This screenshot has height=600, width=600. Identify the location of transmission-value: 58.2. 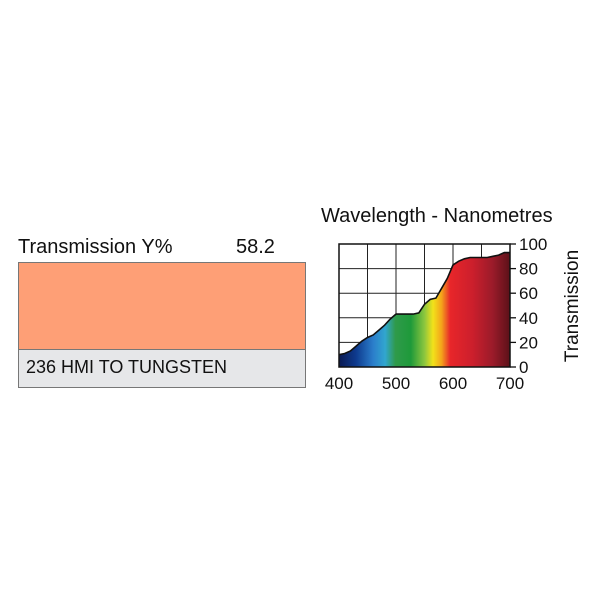
(255, 247).